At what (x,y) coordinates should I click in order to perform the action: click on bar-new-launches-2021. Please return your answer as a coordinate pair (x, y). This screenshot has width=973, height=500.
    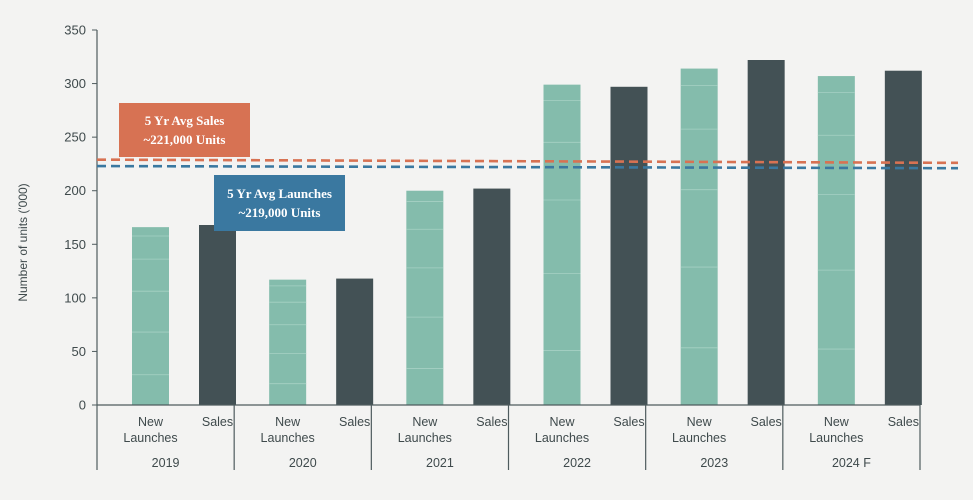
    Looking at the image, I should click on (425, 297).